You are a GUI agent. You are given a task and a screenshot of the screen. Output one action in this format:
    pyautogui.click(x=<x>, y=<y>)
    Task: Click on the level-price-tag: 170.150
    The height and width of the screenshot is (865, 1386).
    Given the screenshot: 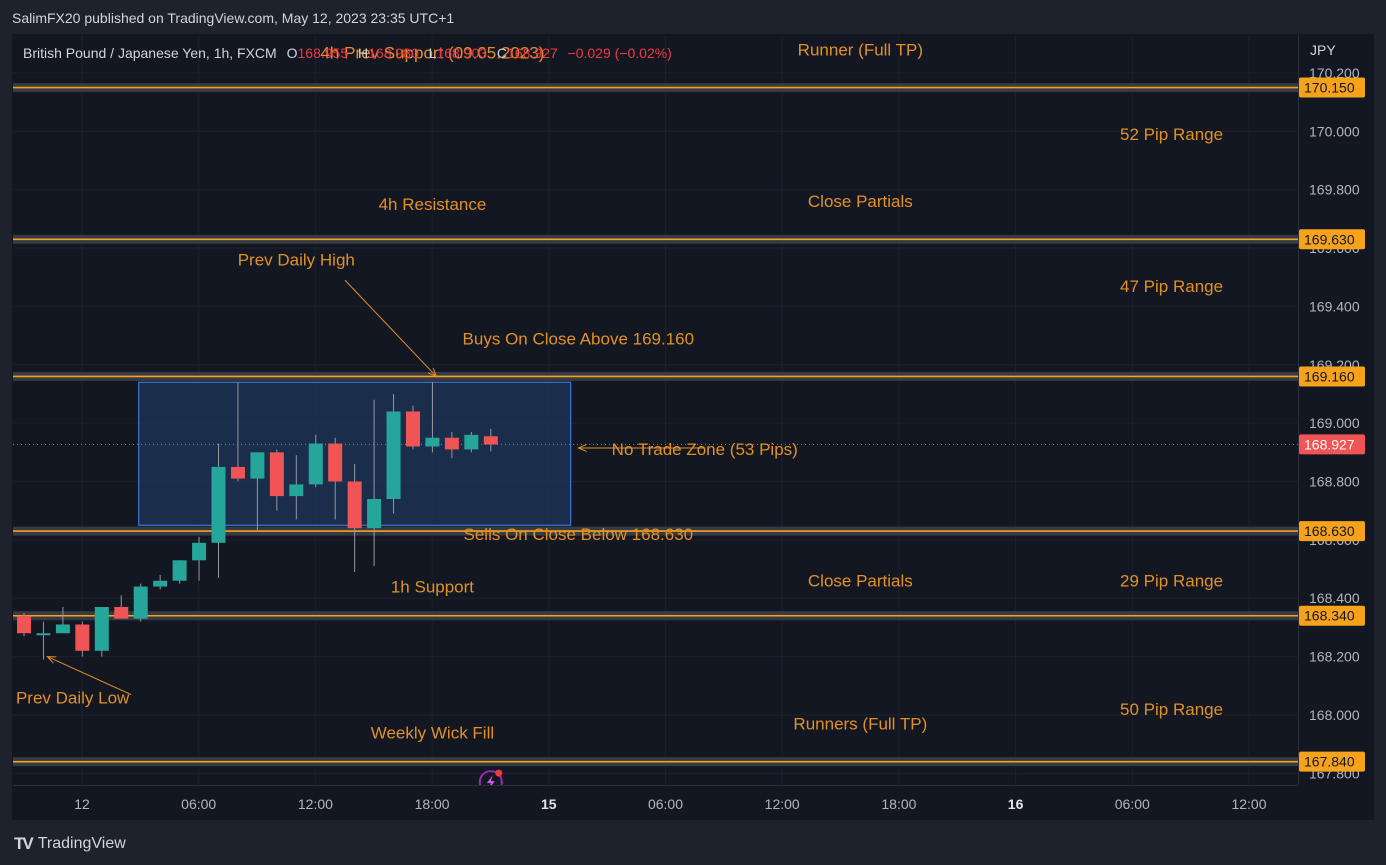 What is the action you would take?
    pyautogui.click(x=1329, y=88)
    